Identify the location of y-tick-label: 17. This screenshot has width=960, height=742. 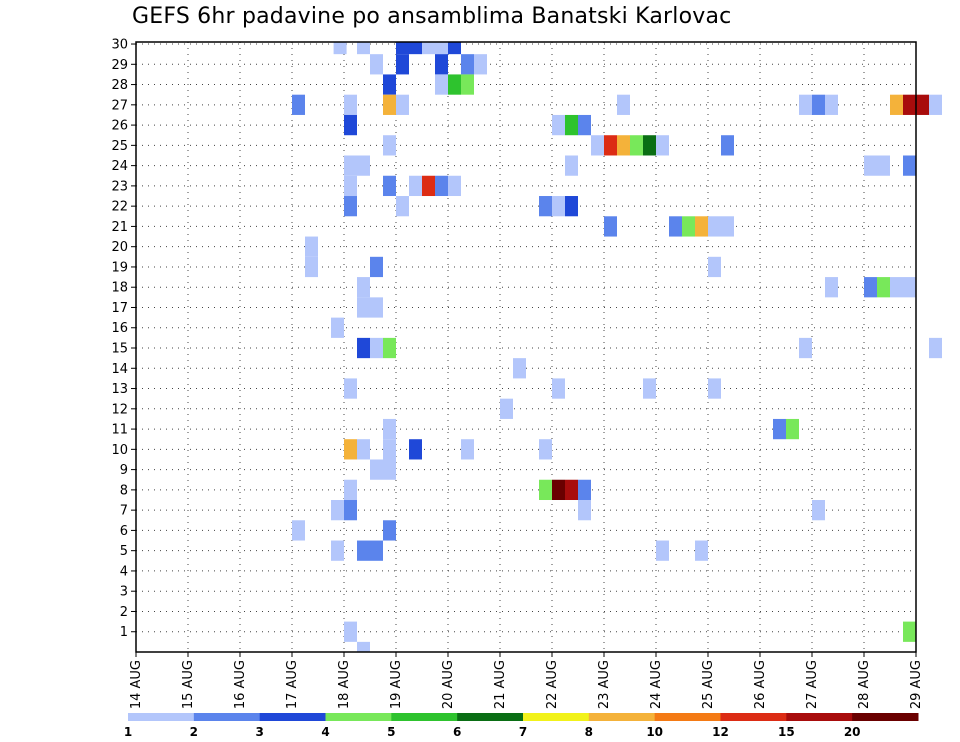
(119, 308).